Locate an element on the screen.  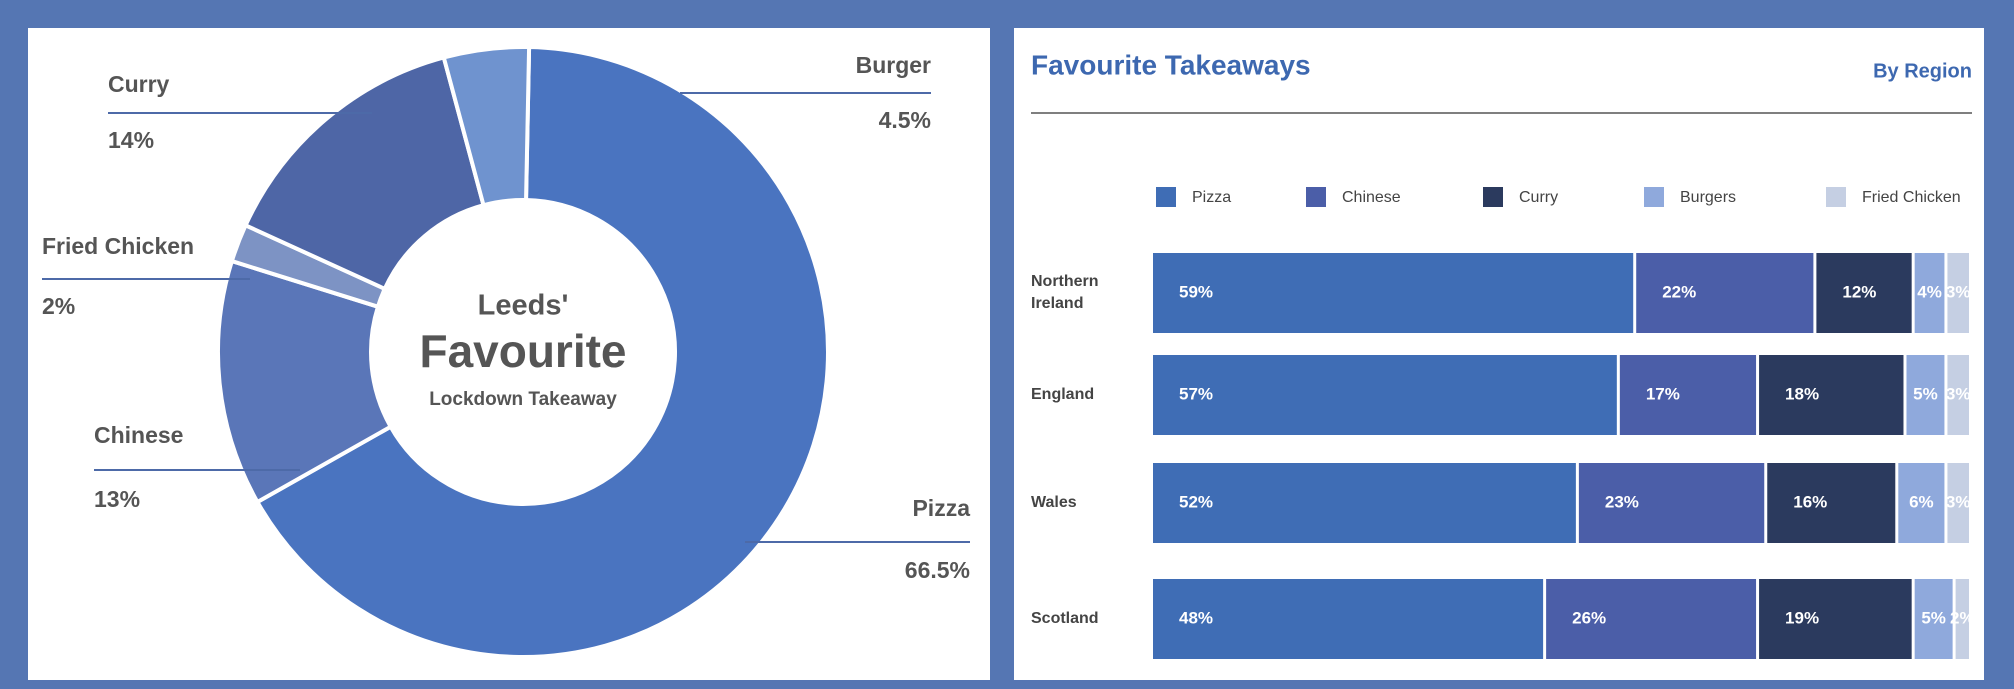
category-label: England is located at coordinates (1063, 394).